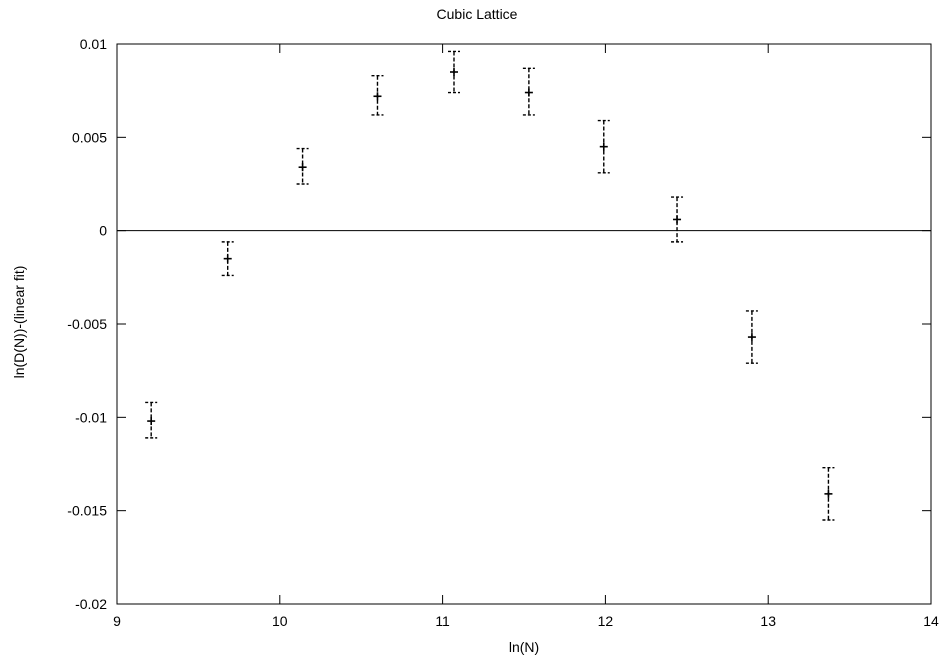 Image resolution: width=939 pixels, height=660 pixels. I want to click on x-tick-label: 14, so click(931, 621).